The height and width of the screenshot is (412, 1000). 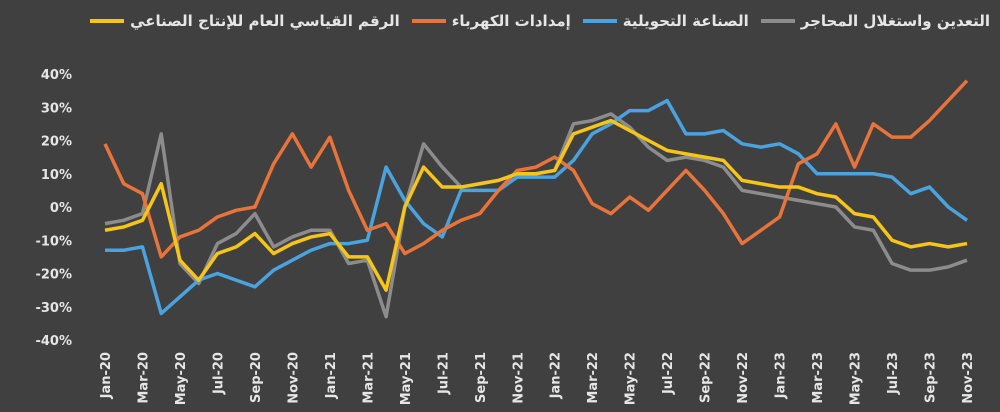 I want to click on y-tick-label: 0%, so click(x=61, y=208).